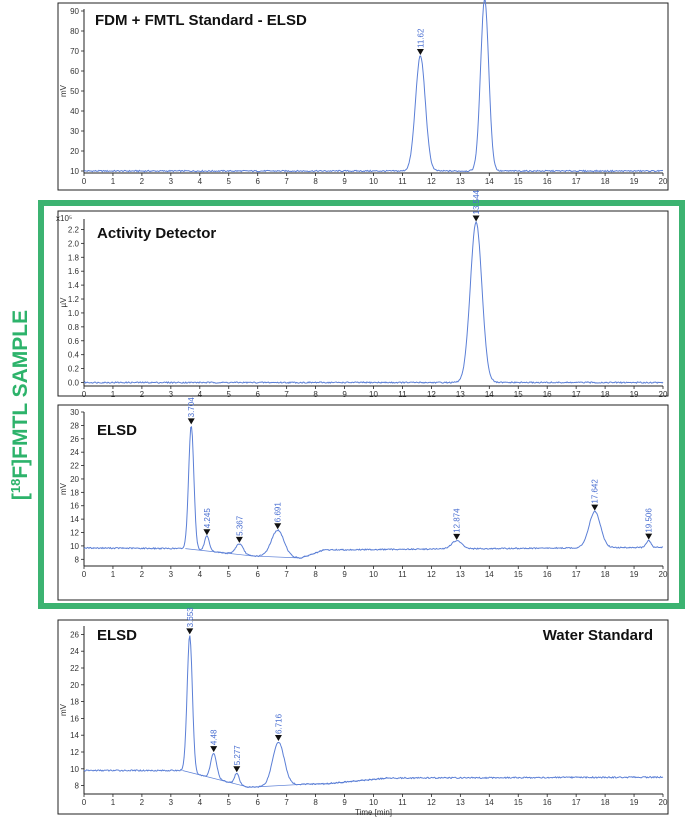  I want to click on y-tick-label: 80, so click(74, 31).